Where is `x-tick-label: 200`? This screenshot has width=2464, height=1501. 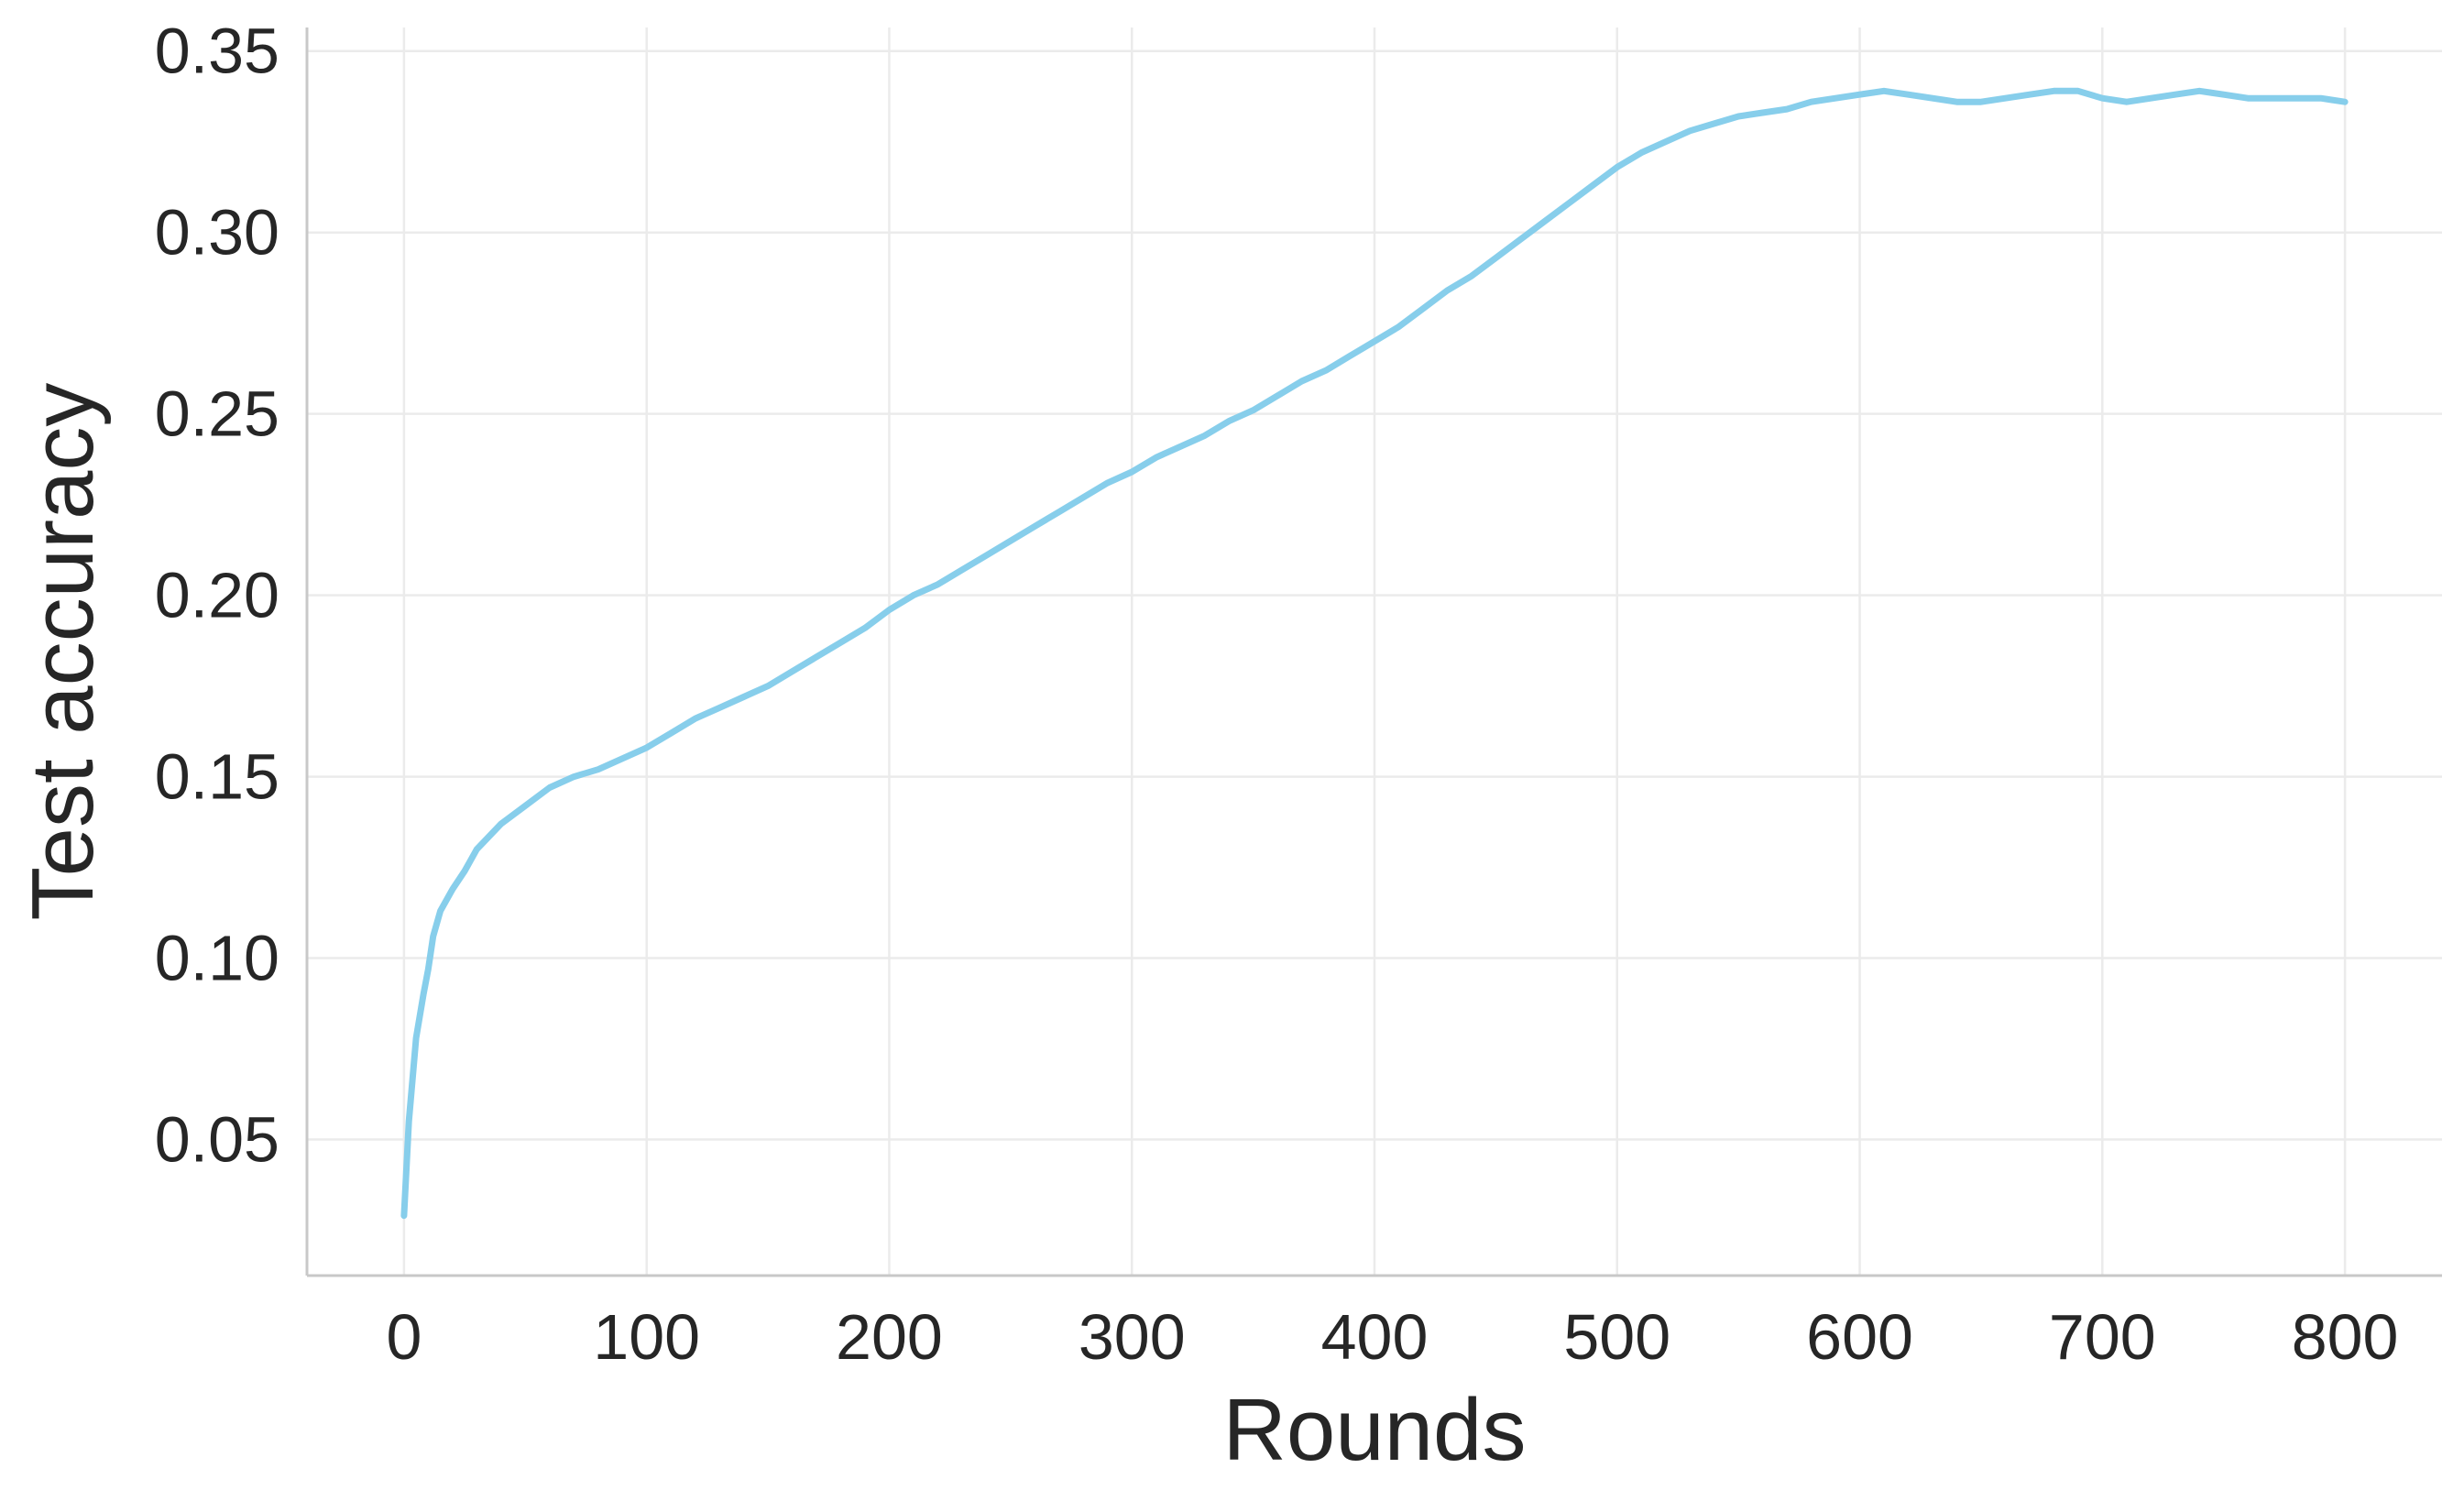
x-tick-label: 200 is located at coordinates (890, 1337).